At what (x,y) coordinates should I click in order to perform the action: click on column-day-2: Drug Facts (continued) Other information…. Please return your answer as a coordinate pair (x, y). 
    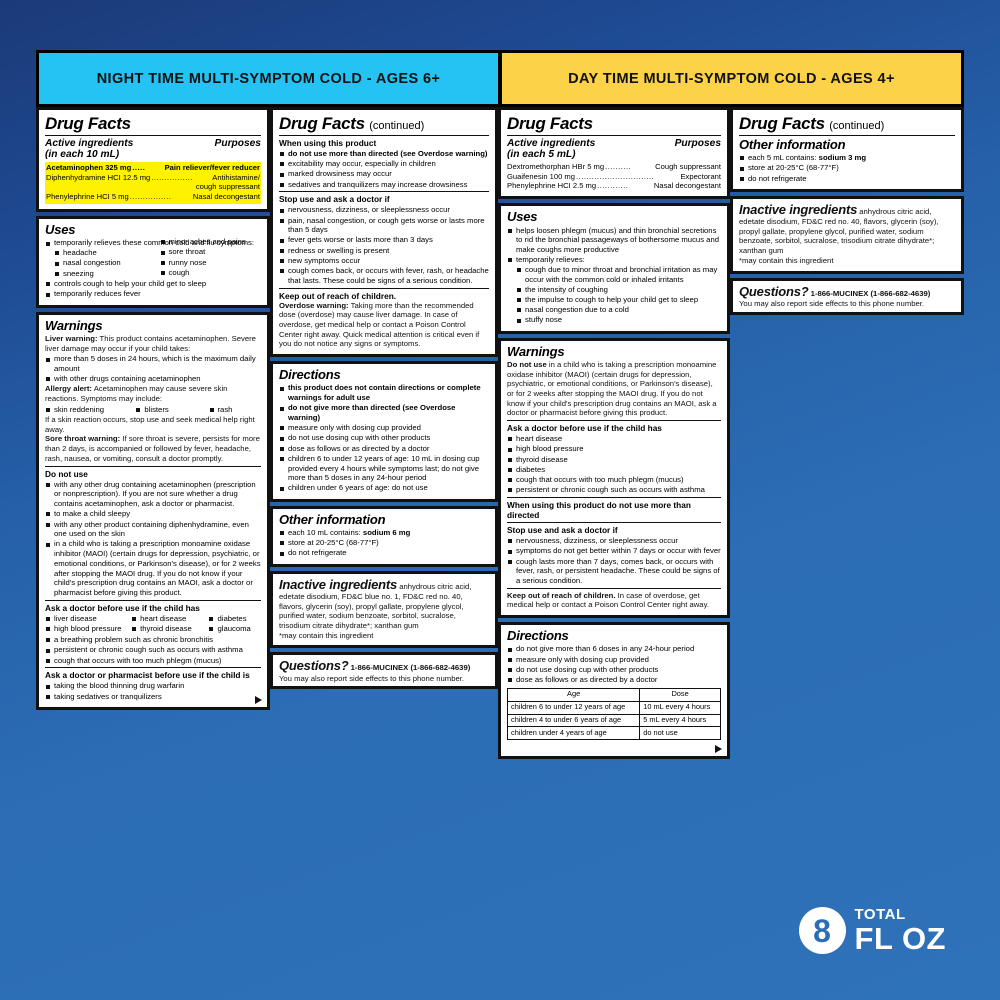
    Looking at the image, I should click on (847, 213).